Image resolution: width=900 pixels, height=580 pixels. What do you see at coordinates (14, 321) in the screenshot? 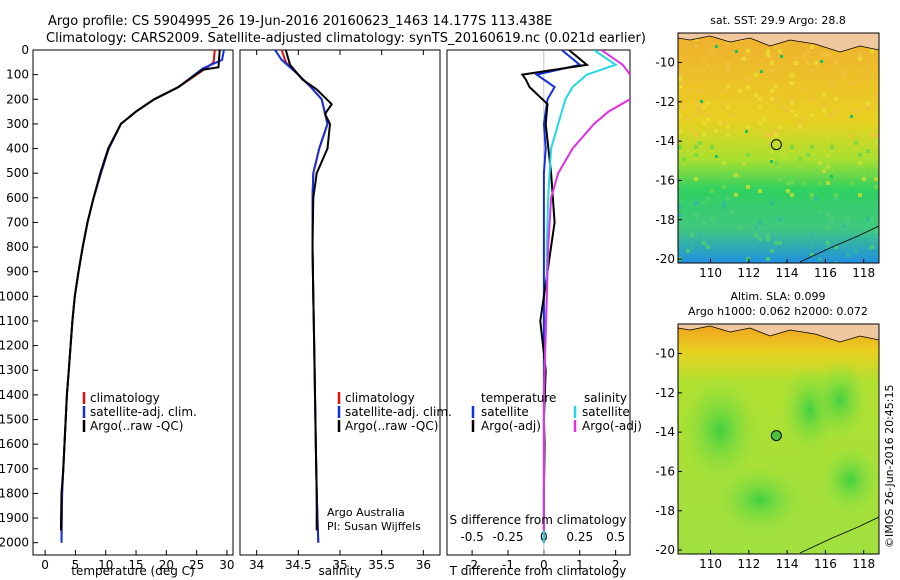
I see `y-tick-label: 1100` at bounding box center [14, 321].